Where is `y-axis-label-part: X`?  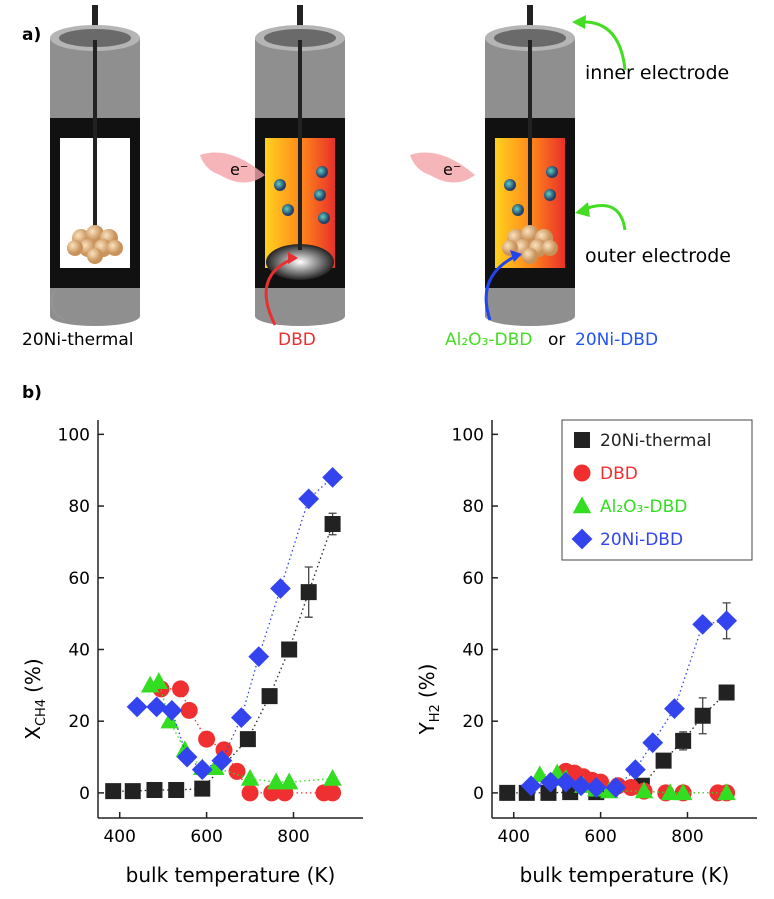
y-axis-label-part: X is located at coordinates (33, 733).